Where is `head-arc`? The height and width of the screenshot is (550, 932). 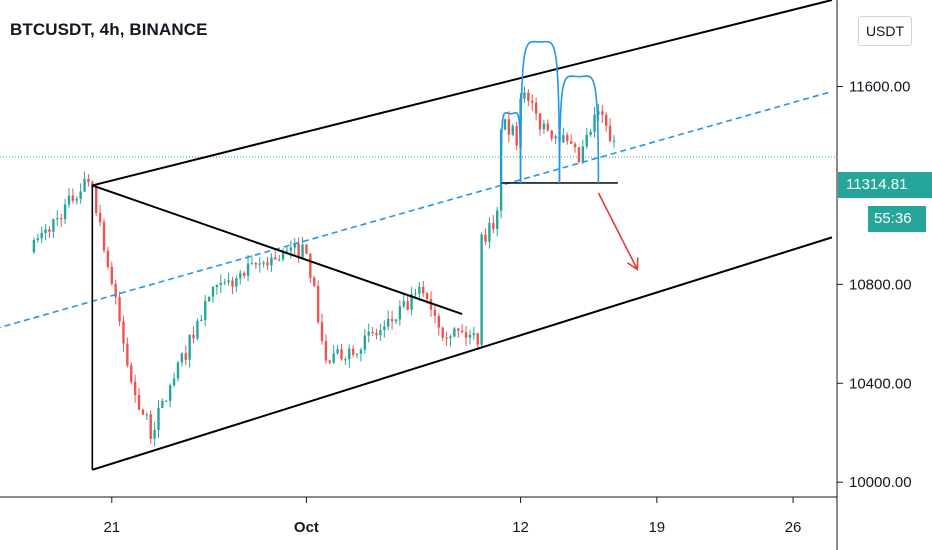
head-arc is located at coordinates (540, 111).